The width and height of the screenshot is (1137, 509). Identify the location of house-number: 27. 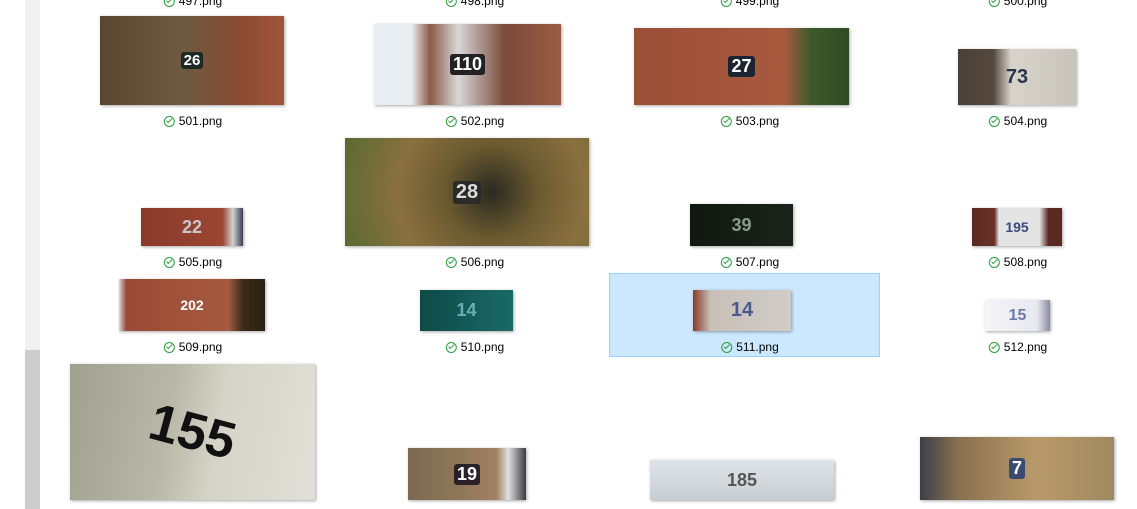
(741, 66).